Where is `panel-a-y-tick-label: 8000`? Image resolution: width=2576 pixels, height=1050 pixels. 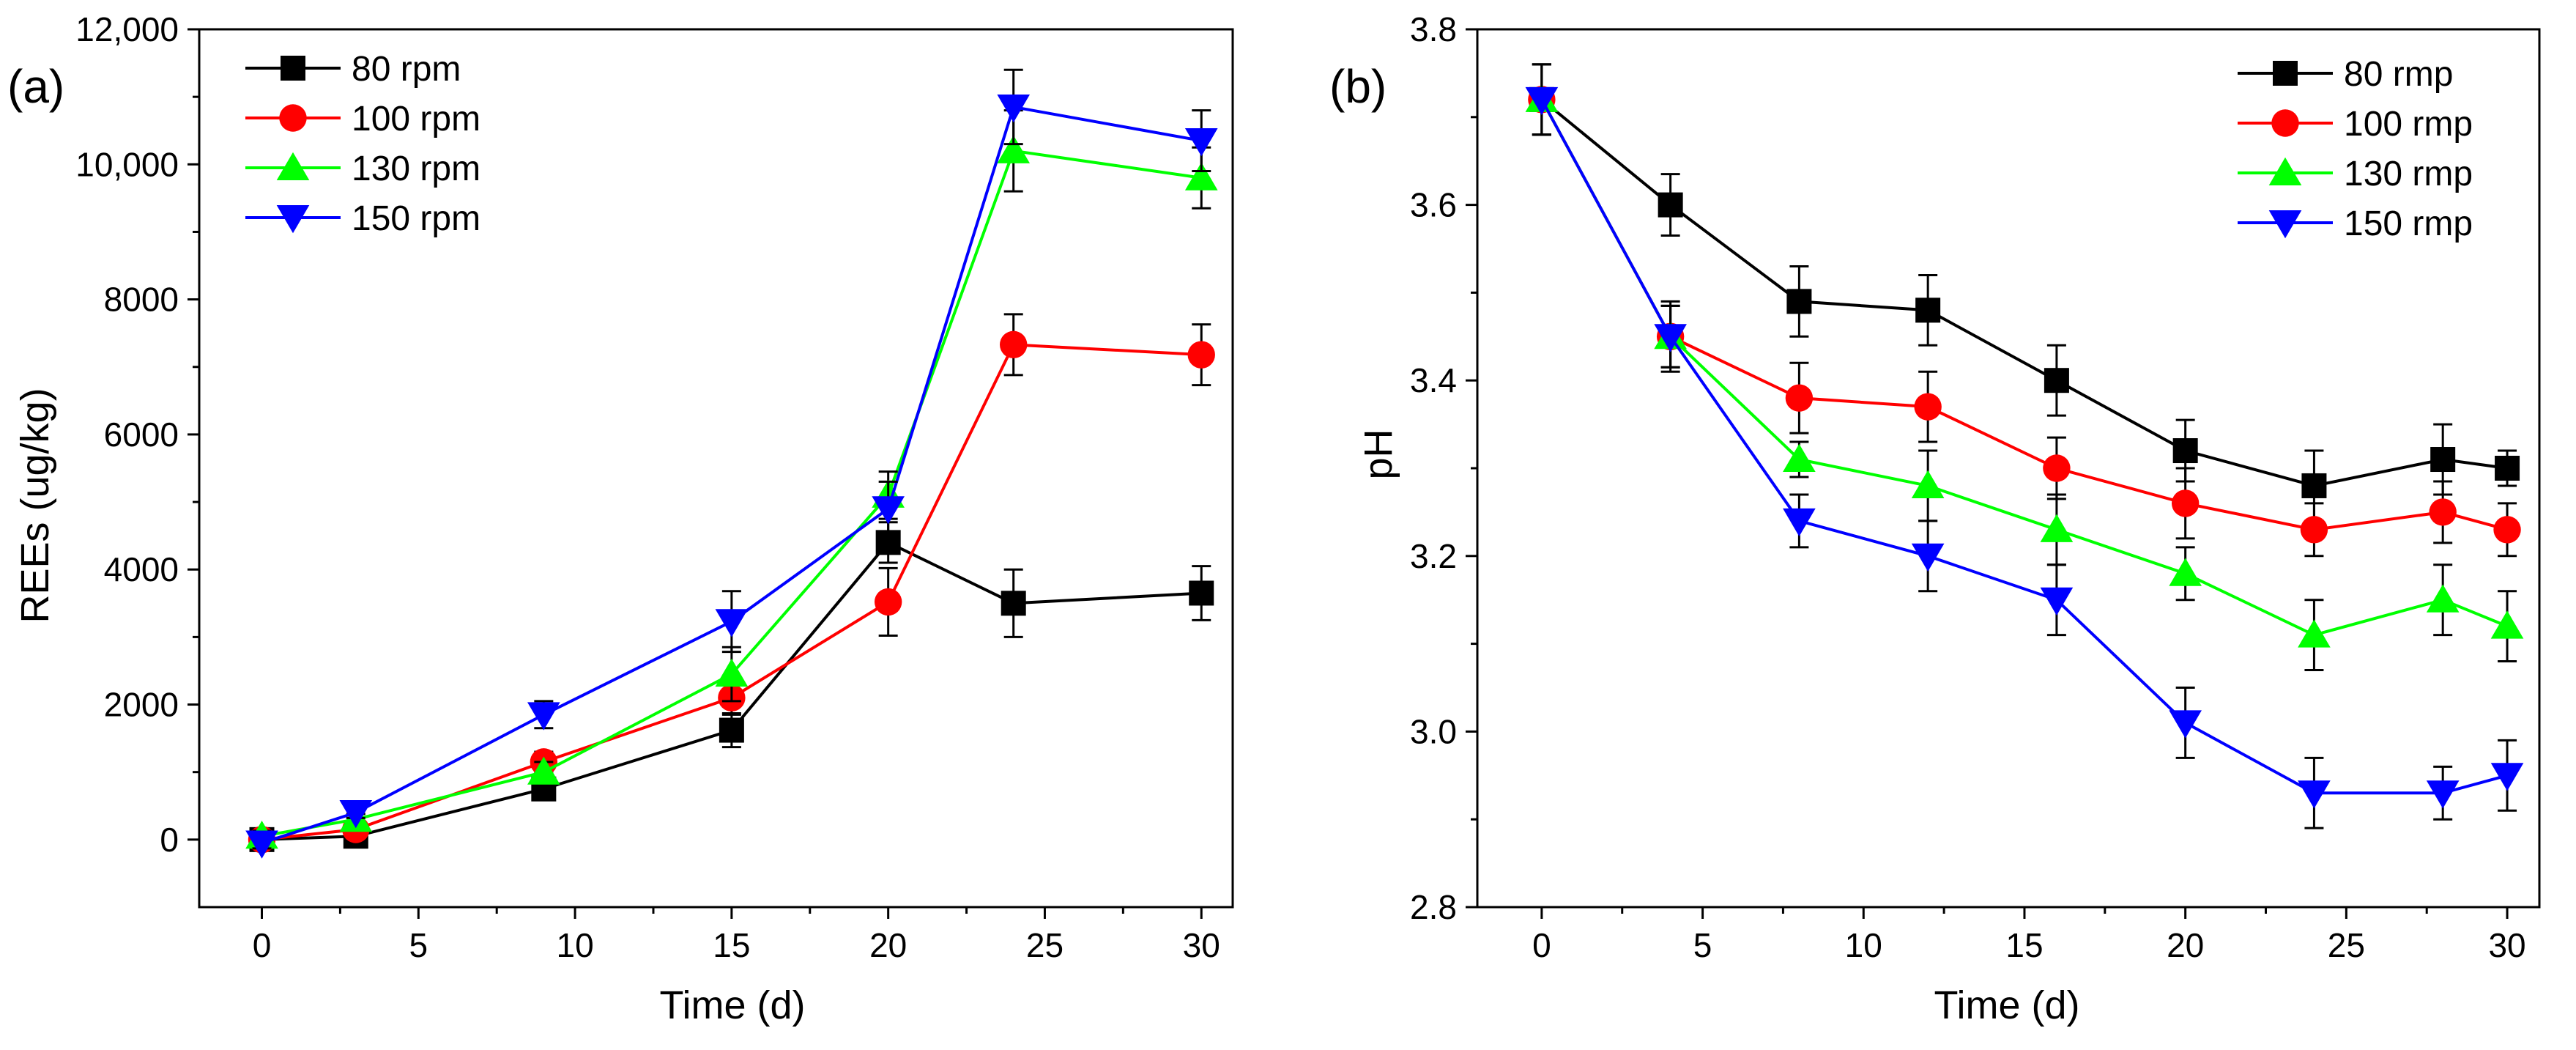
panel-a-y-tick-label: 8000 is located at coordinates (141, 300).